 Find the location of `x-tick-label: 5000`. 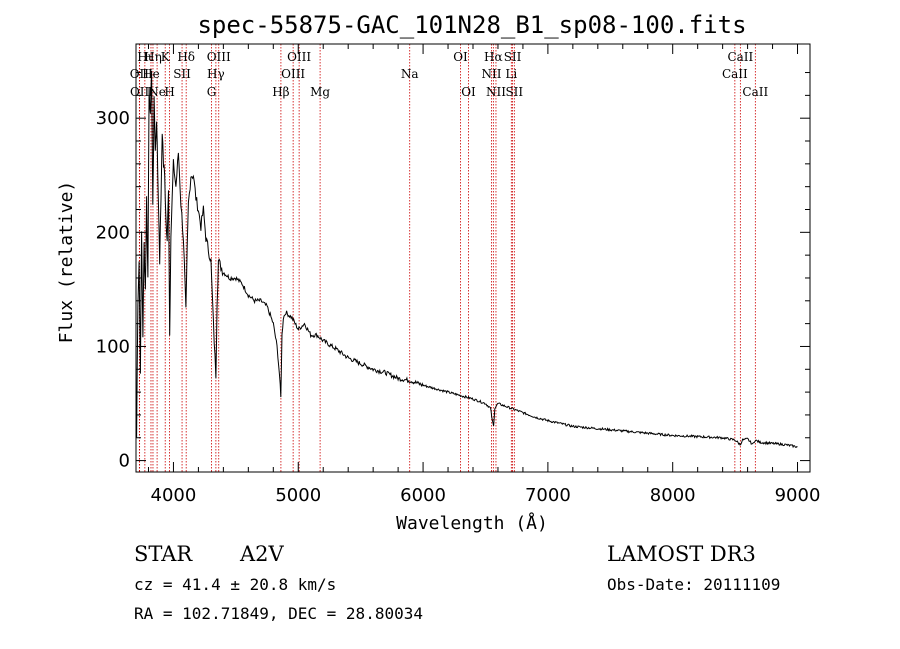

x-tick-label: 5000 is located at coordinates (298, 495).